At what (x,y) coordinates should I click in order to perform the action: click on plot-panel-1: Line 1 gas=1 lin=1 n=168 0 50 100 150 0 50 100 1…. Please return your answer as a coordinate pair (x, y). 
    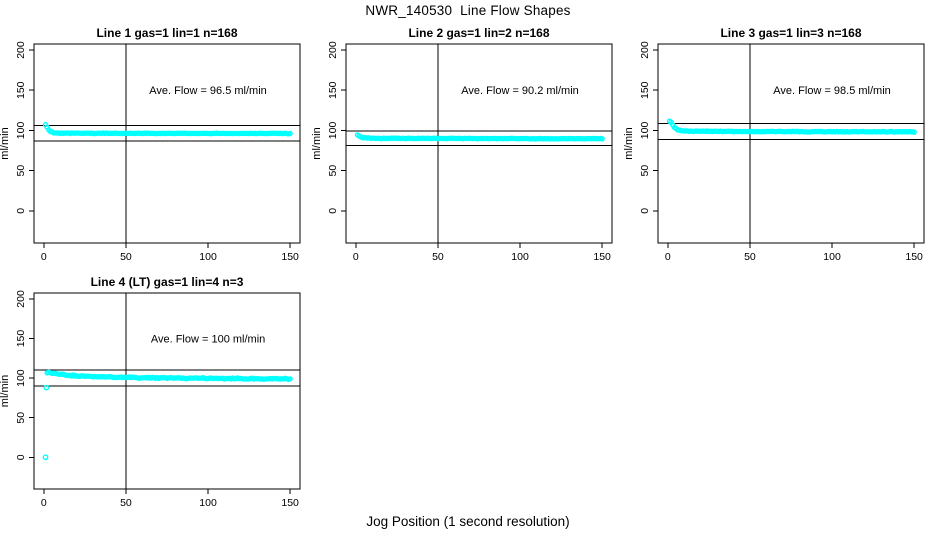
    Looking at the image, I should click on (150, 144).